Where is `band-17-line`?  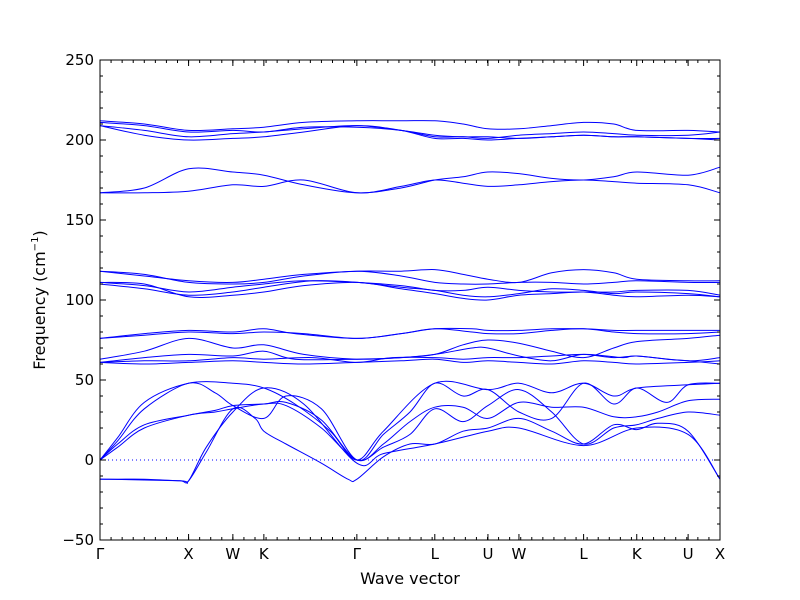 band-17-line is located at coordinates (410, 291).